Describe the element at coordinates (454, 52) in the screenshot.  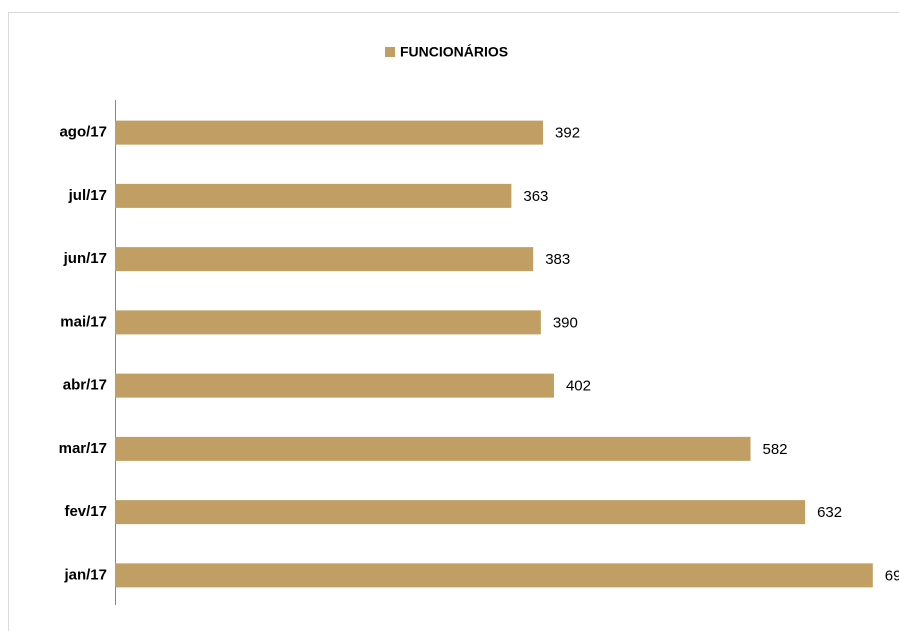
I see `legend-label: FUNCIONÁRIOS` at that location.